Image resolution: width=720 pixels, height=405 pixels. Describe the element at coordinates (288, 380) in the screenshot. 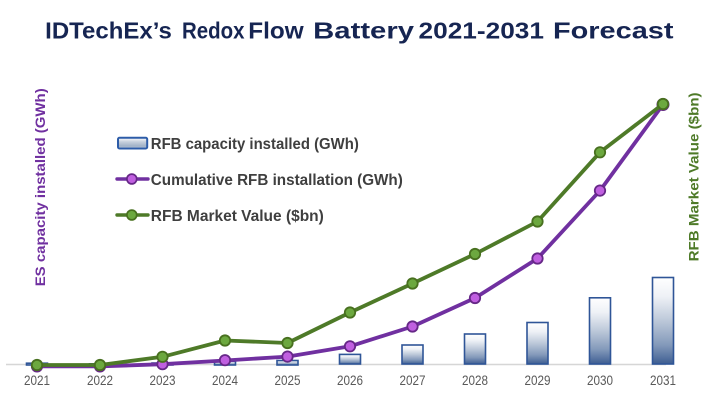

I see `svg-text: 2025` at that location.